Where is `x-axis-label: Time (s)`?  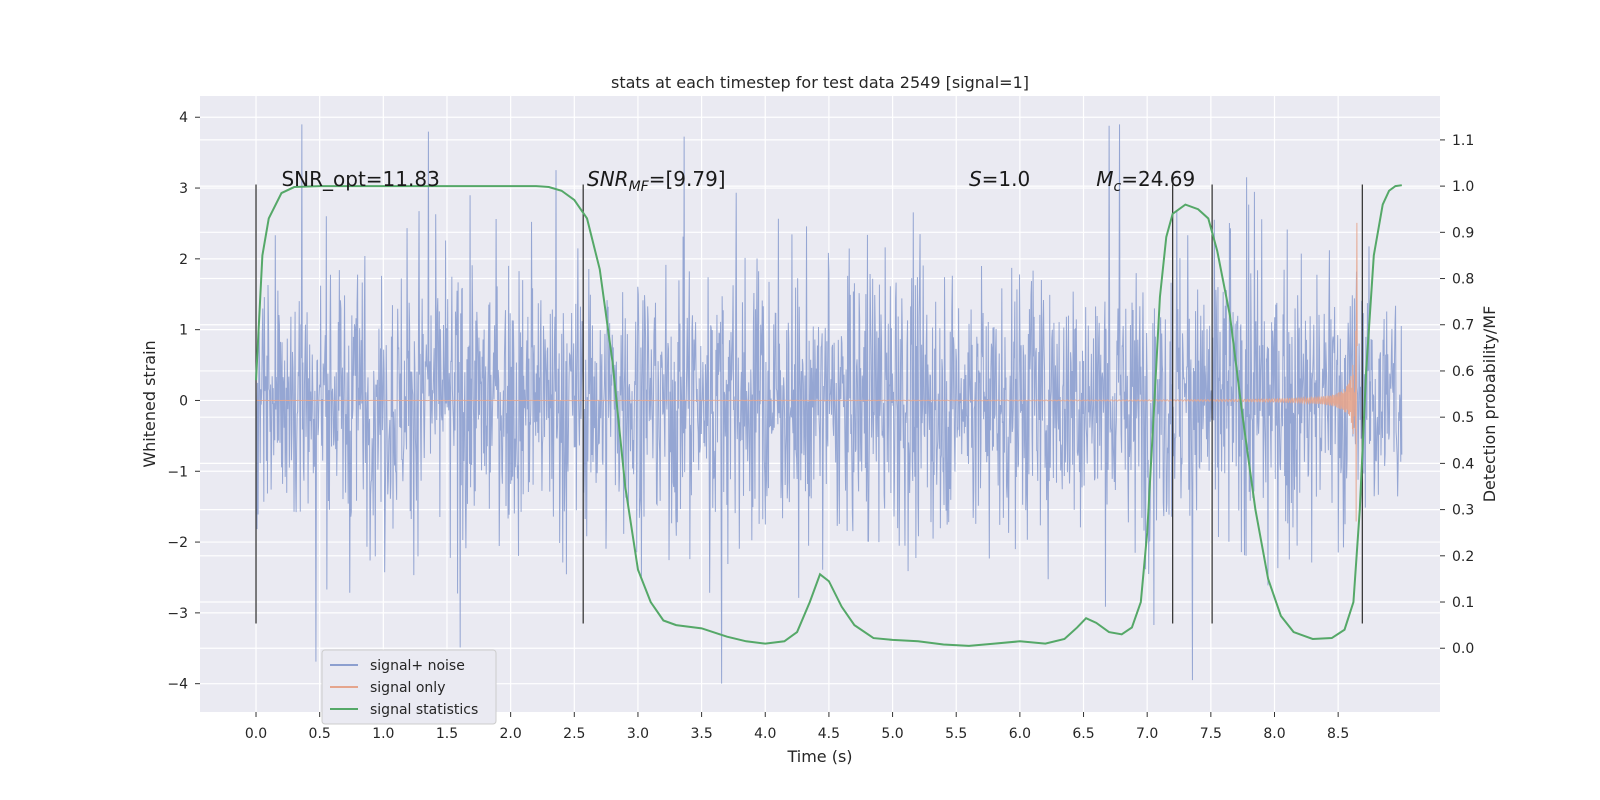
x-axis-label: Time (s) is located at coordinates (819, 756).